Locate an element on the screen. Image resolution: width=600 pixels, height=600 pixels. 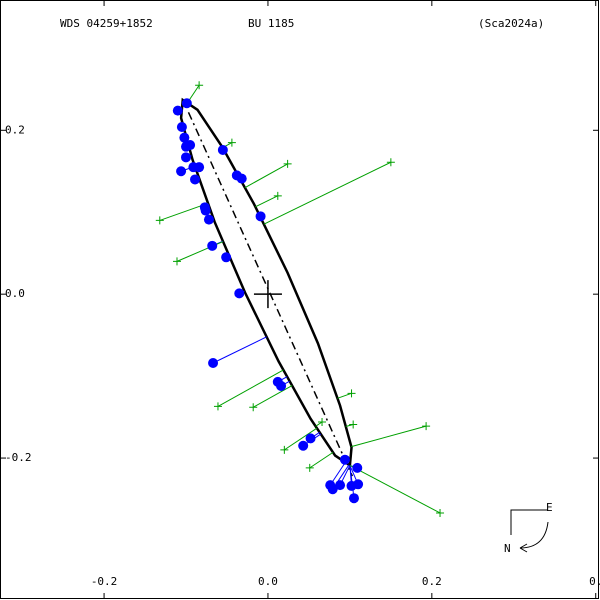
y-tick-label: 0.0 is located at coordinates (15, 293).